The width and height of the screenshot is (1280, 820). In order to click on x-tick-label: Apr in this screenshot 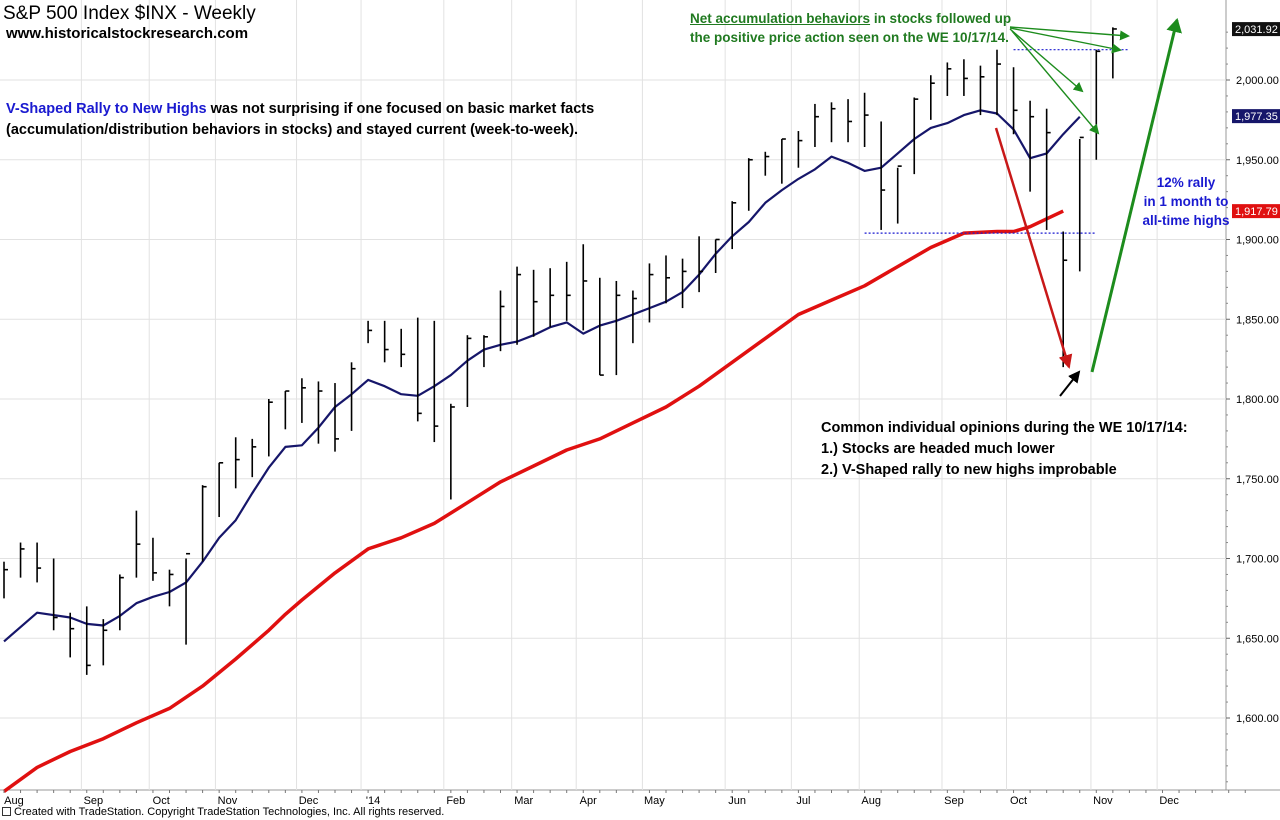, I will do `click(588, 801)`.